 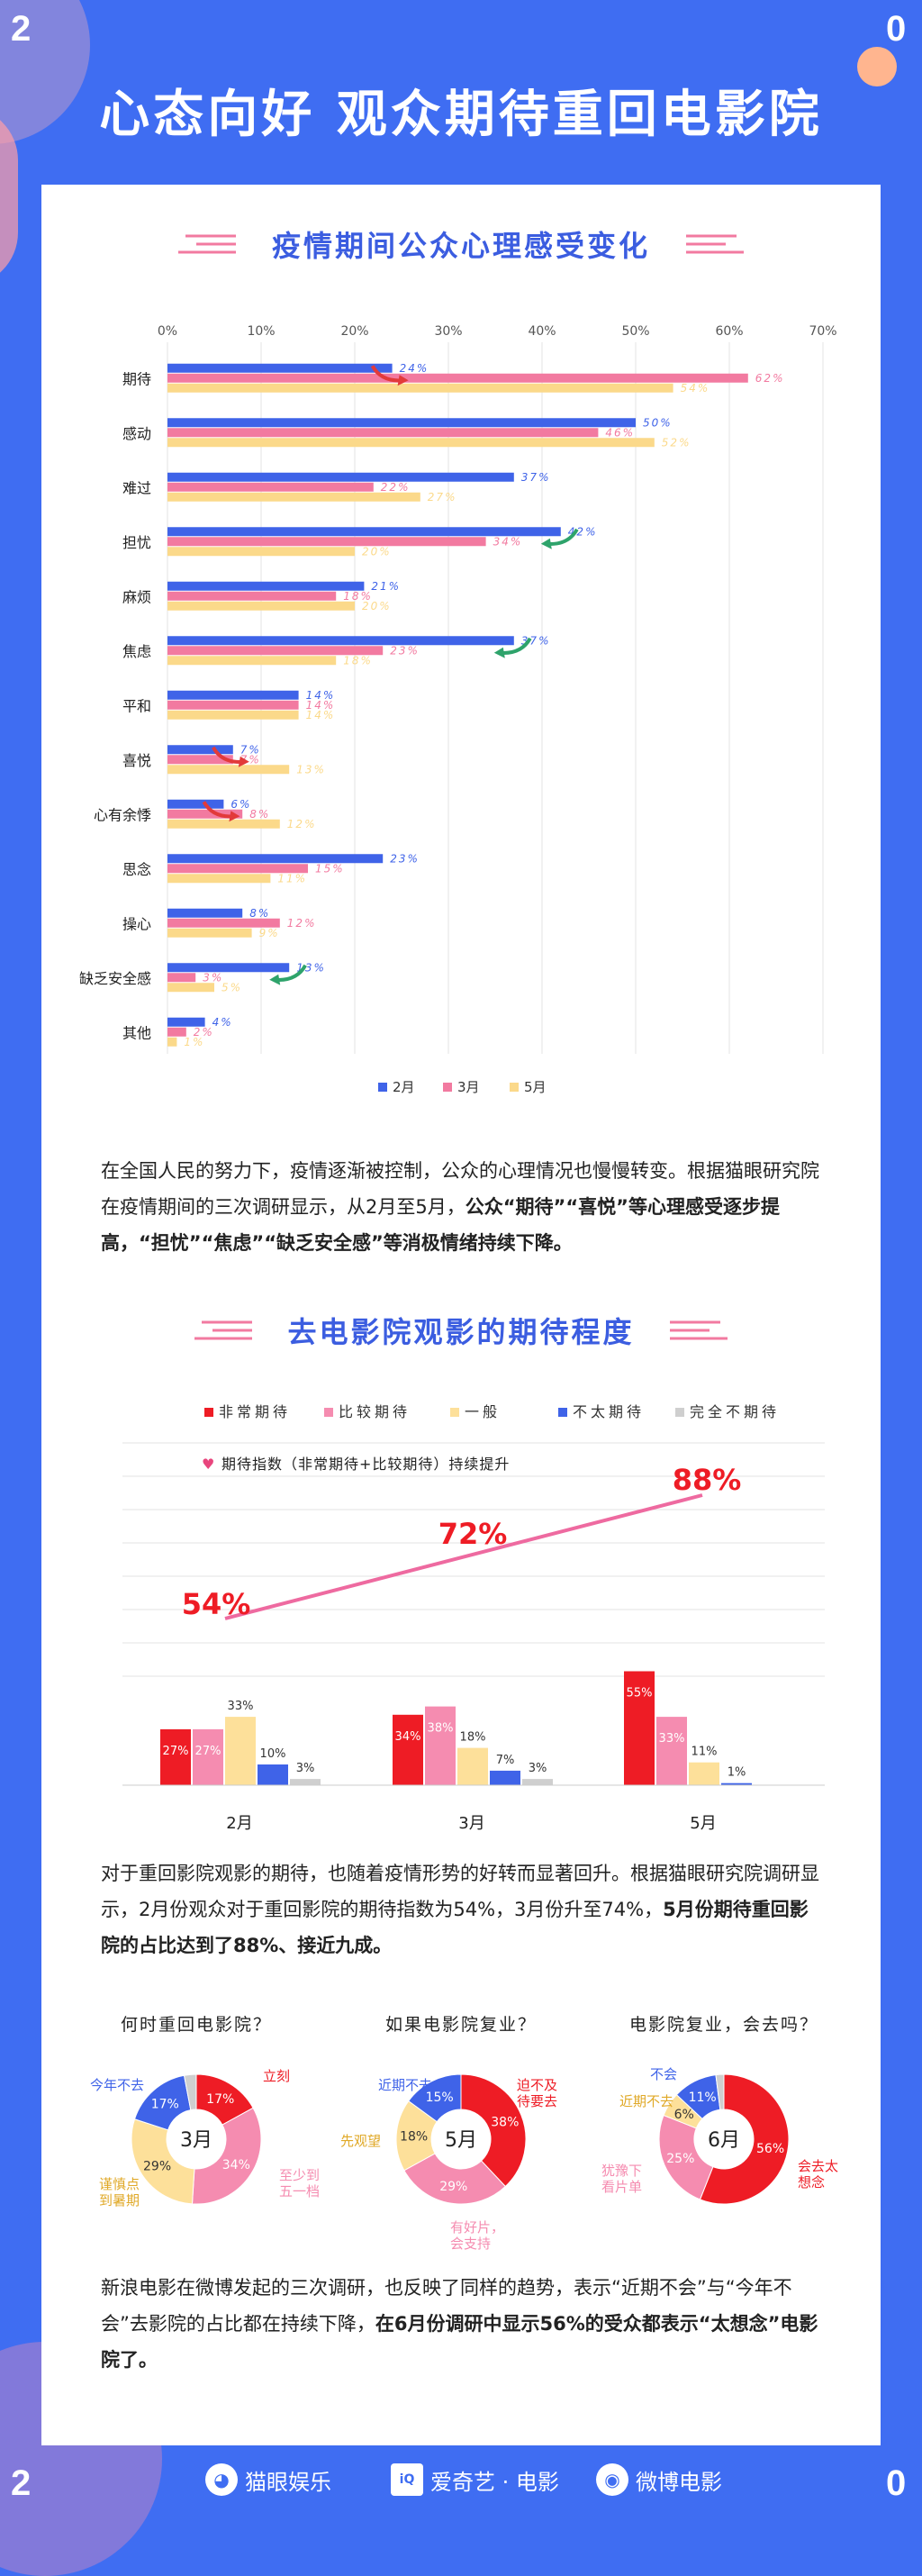 I want to click on x-tick-label: 30%, so click(x=448, y=331).